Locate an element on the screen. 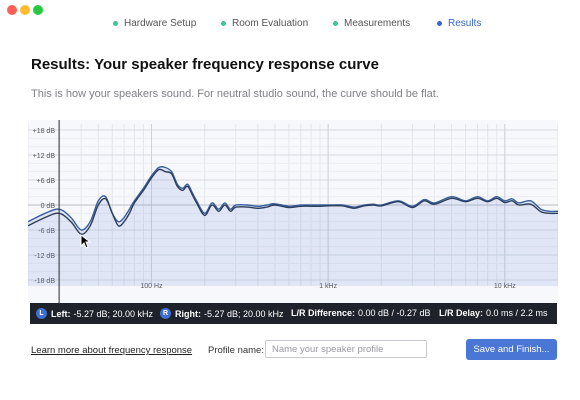 Image resolution: width=580 pixels, height=400 pixels. step-active-dot-icon is located at coordinates (439, 23).